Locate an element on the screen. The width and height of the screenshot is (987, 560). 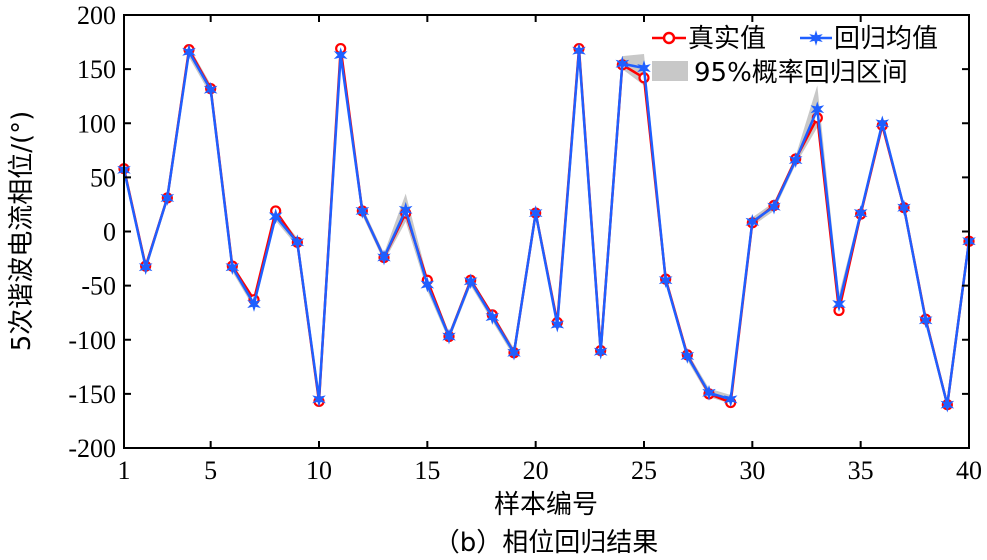
x-tick-label: 10 is located at coordinates (319, 470).